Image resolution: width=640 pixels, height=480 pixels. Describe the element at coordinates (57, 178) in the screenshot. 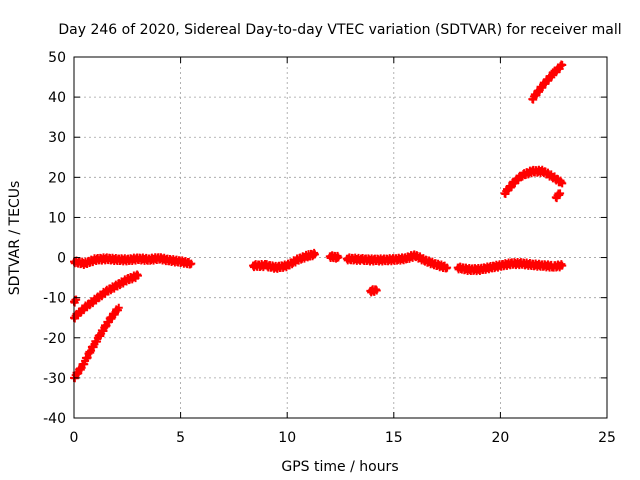

I see `y-tick-label: 20` at that location.